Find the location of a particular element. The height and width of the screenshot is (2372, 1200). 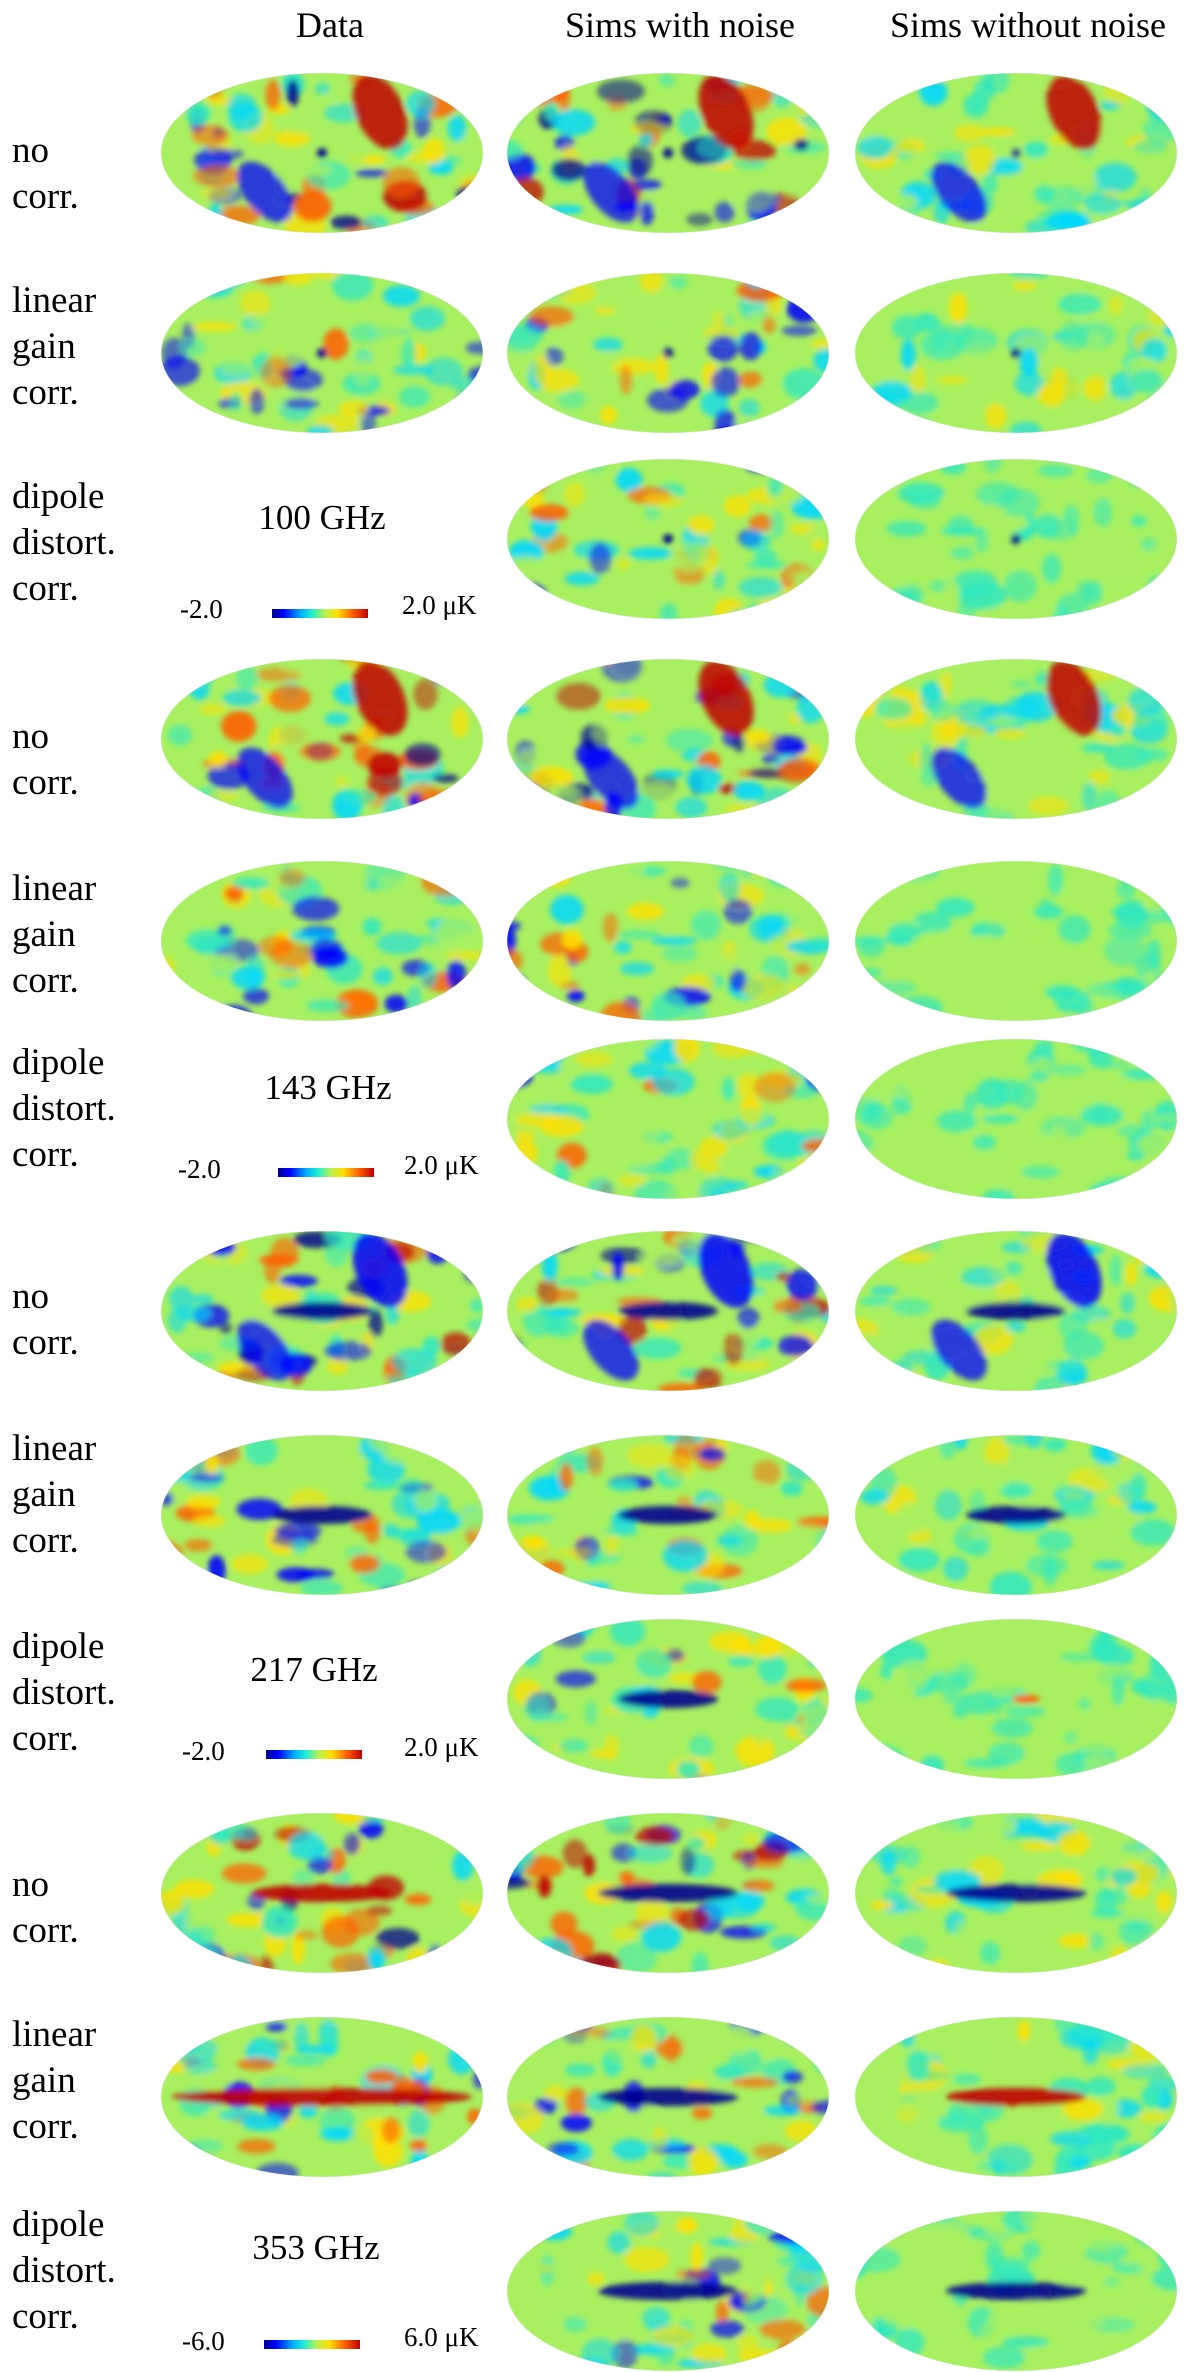

sky-map-100ghz-no-corr-col2 is located at coordinates (668, 153).